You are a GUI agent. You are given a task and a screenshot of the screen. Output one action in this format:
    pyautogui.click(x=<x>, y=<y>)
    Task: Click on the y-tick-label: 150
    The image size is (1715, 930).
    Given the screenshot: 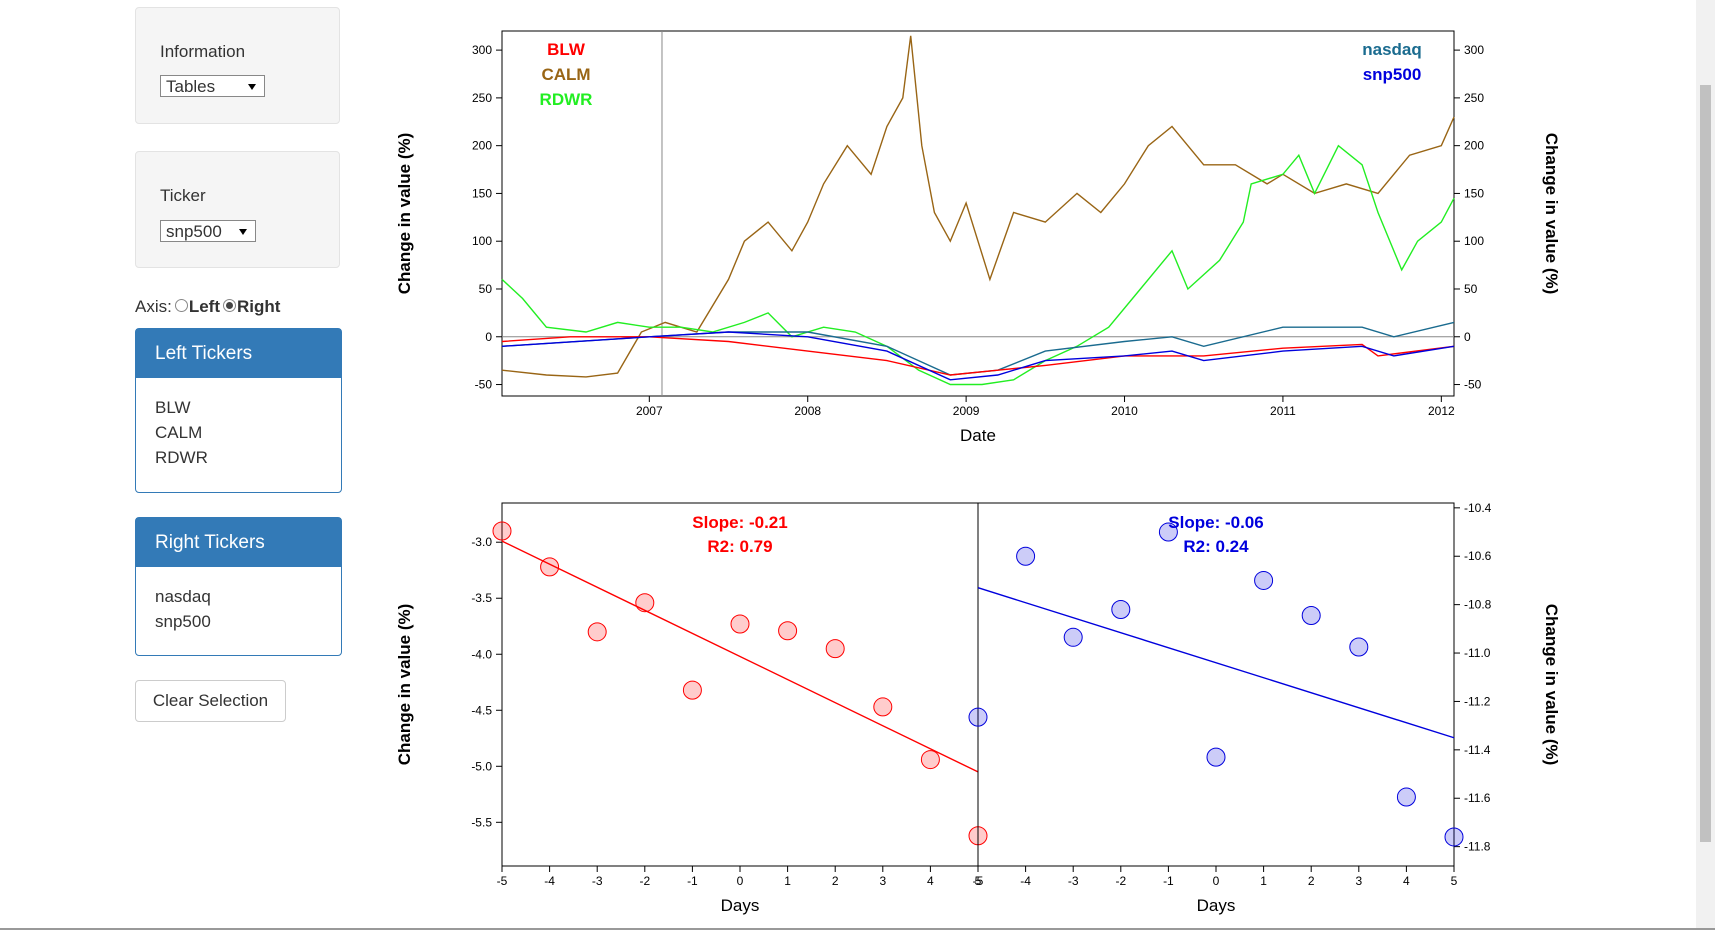 What is the action you would take?
    pyautogui.click(x=1474, y=193)
    